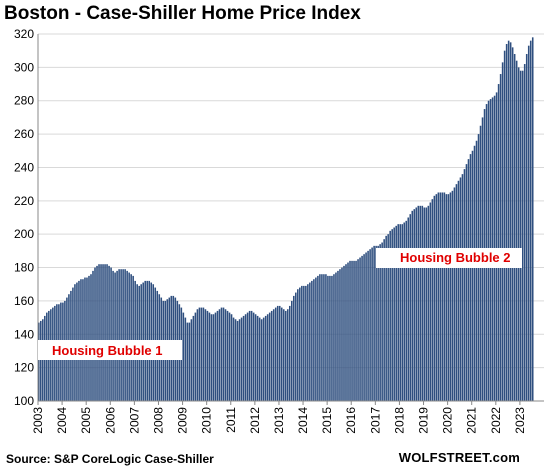 This screenshot has height=474, width=546. What do you see at coordinates (459, 457) in the screenshot?
I see `brand-logo-text: WOLFSTREET.com` at bounding box center [459, 457].